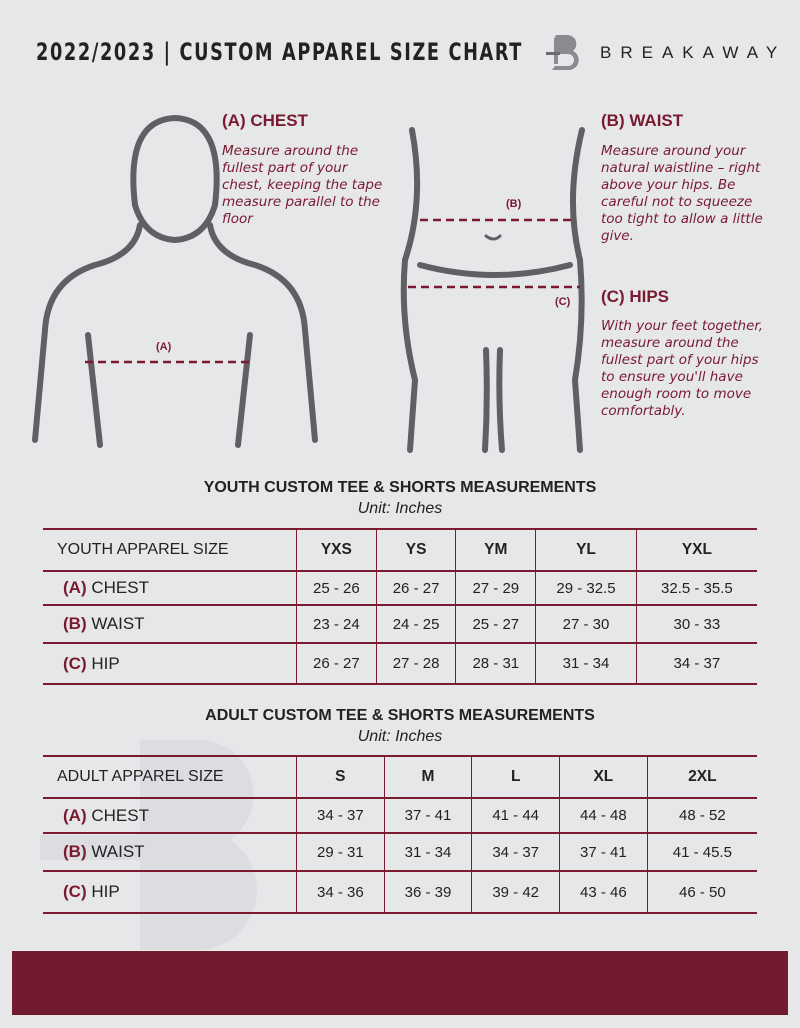 This screenshot has width=800, height=1028. I want to click on waist-heading: (B) WAIST, so click(642, 120).